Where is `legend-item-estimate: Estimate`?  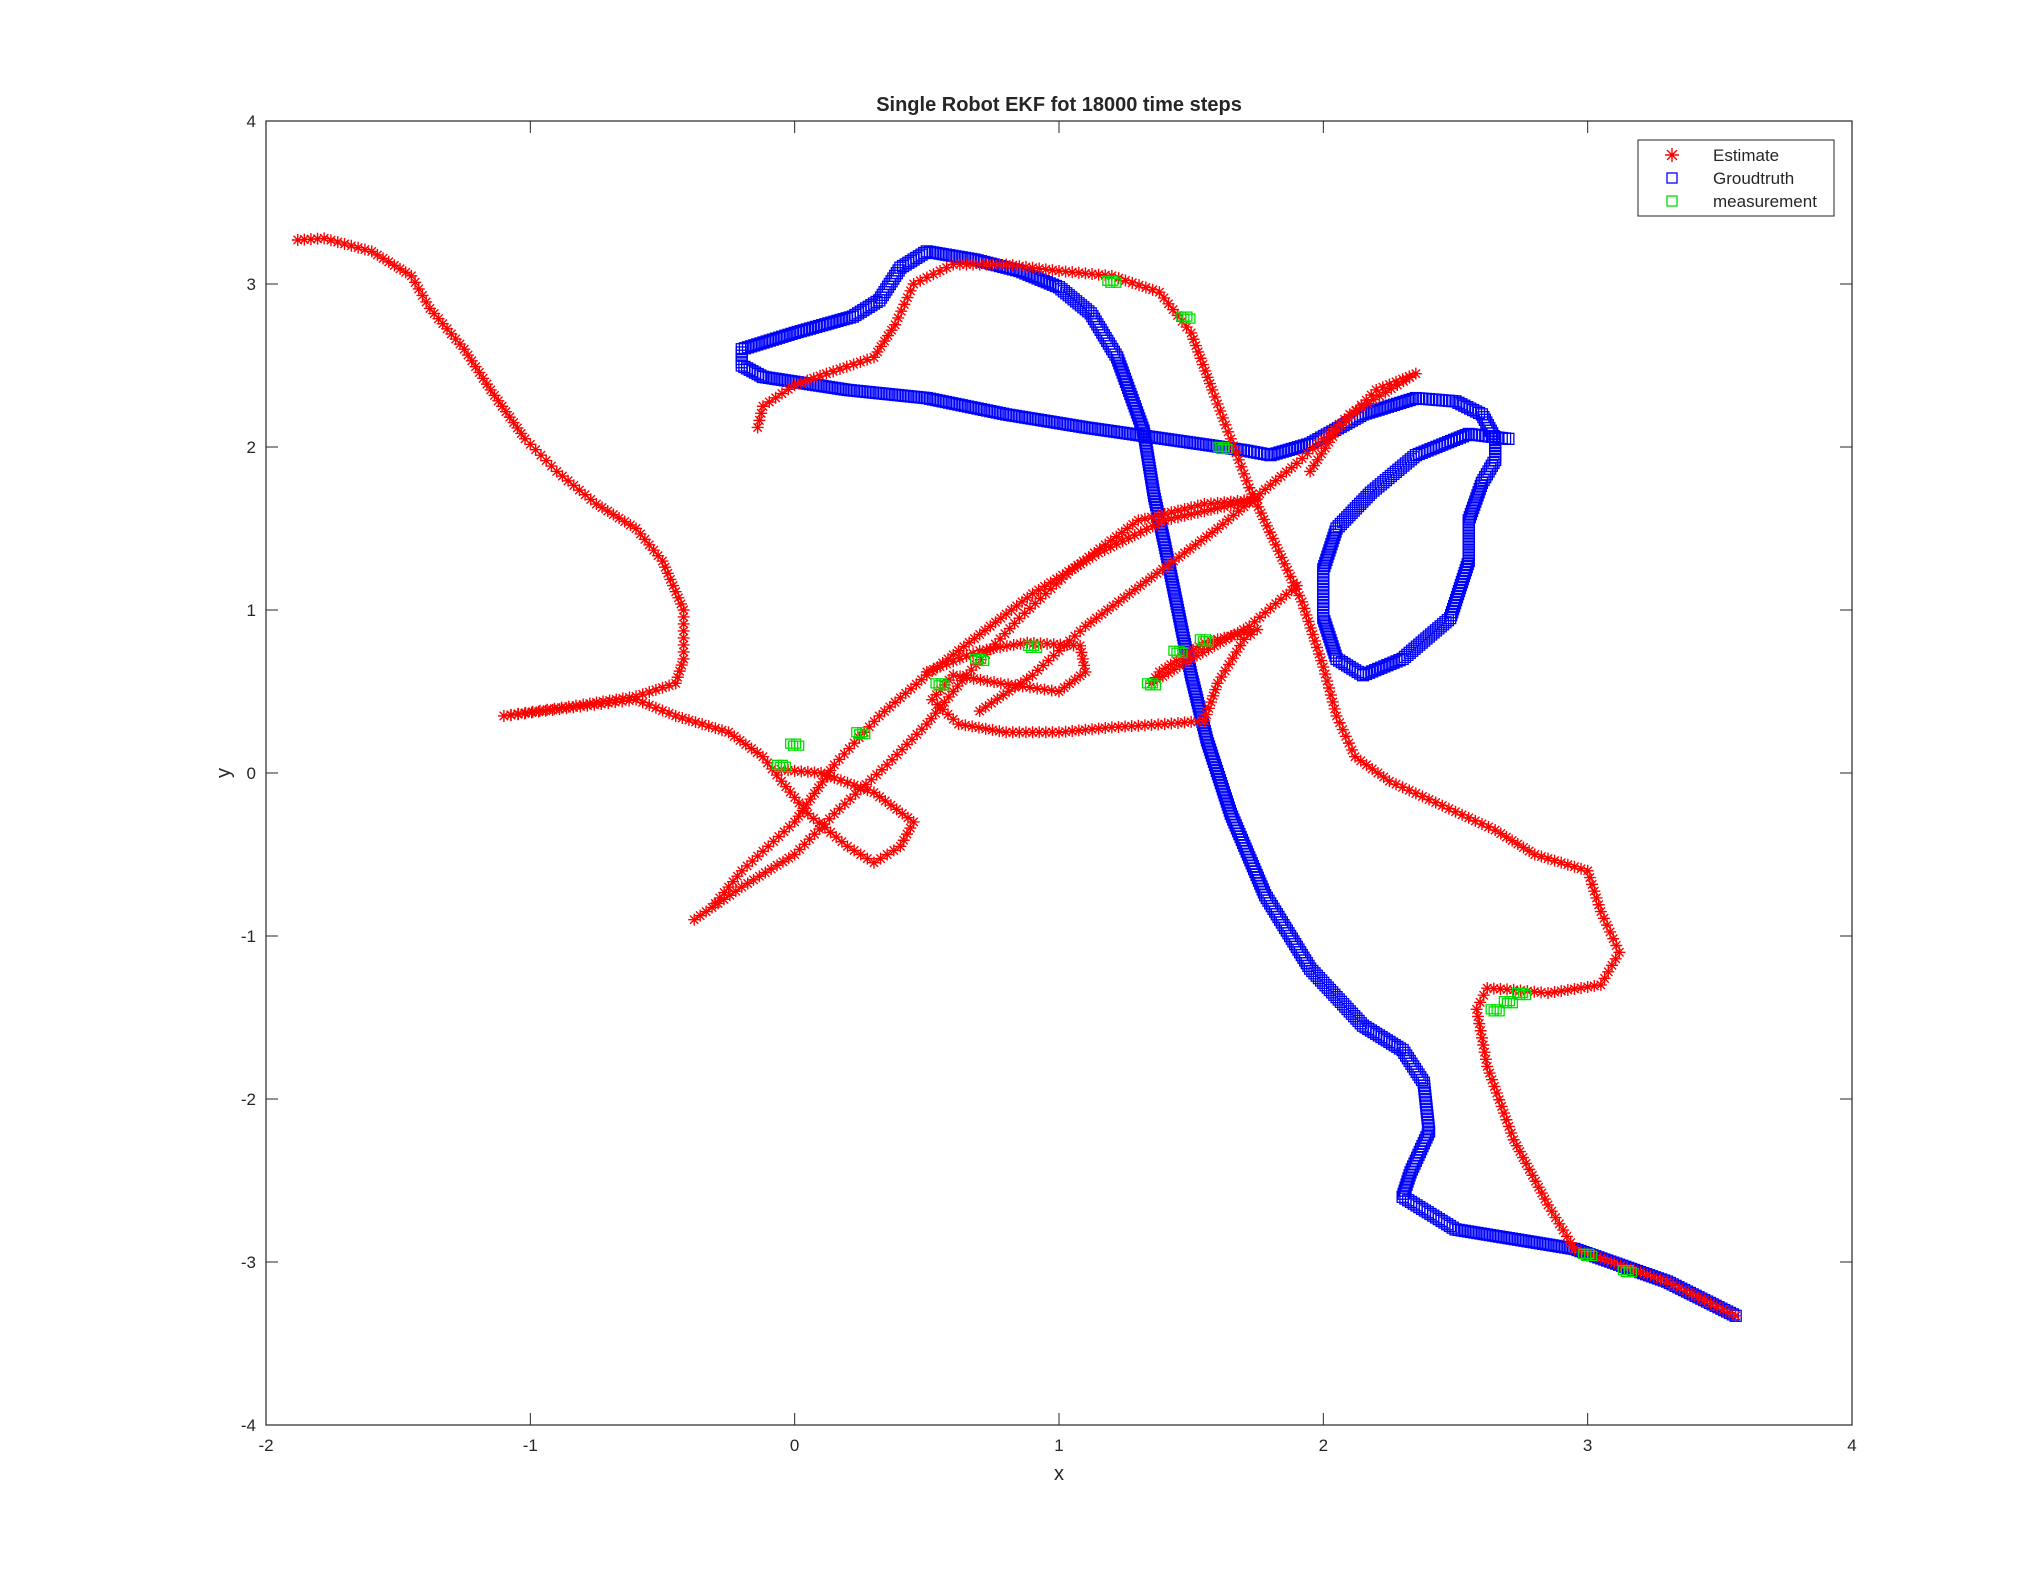 legend-item-estimate: Estimate is located at coordinates (1722, 155).